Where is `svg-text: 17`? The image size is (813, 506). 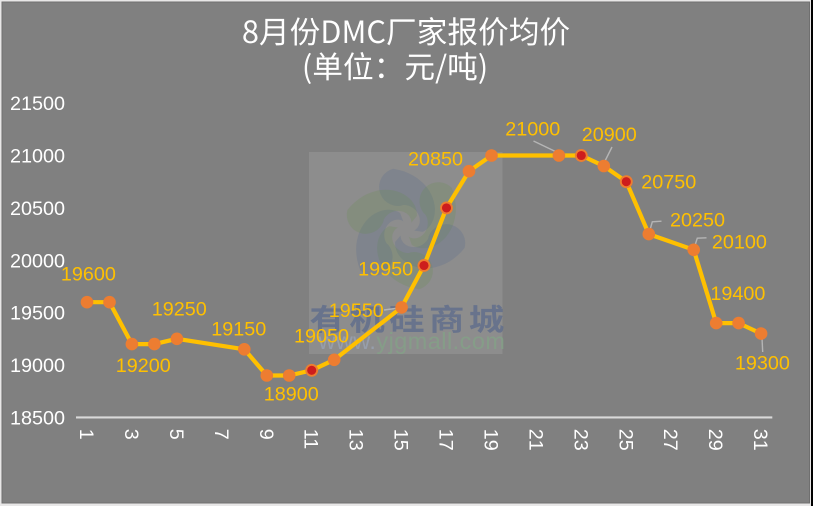
svg-text: 17 is located at coordinates (446, 440).